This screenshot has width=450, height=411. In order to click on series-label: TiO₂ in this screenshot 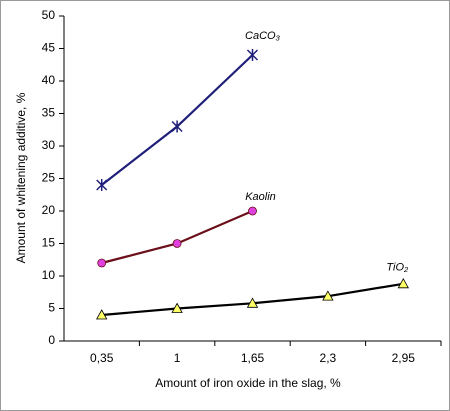, I will do `click(397, 268)`.